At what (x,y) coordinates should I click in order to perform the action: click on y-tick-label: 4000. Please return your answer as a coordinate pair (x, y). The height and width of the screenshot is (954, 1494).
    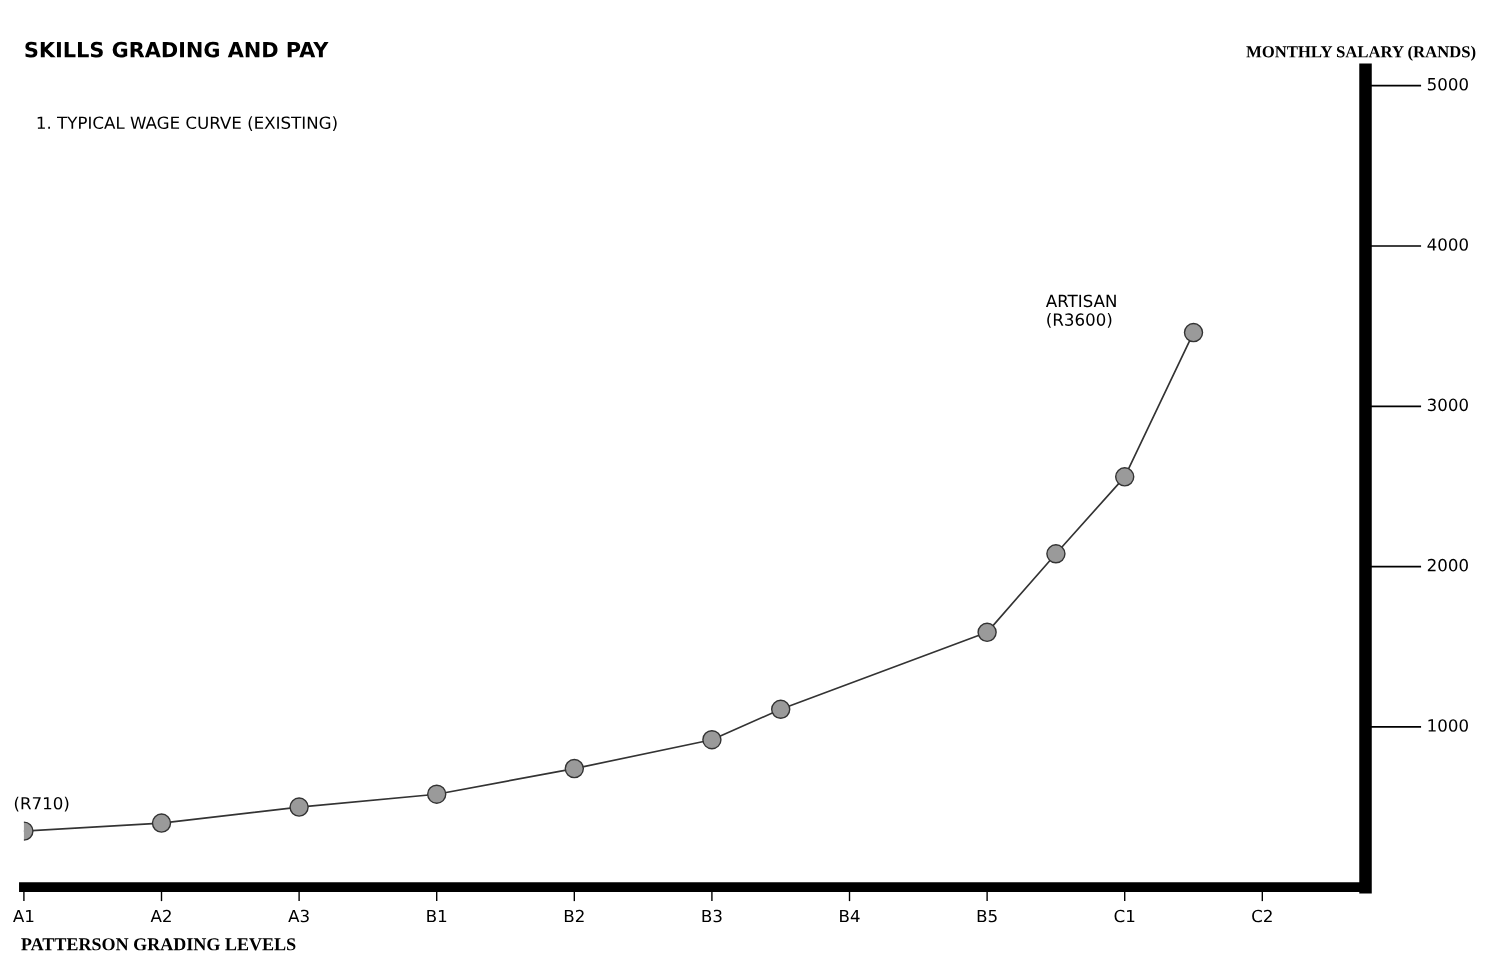
    Looking at the image, I should click on (1447, 244).